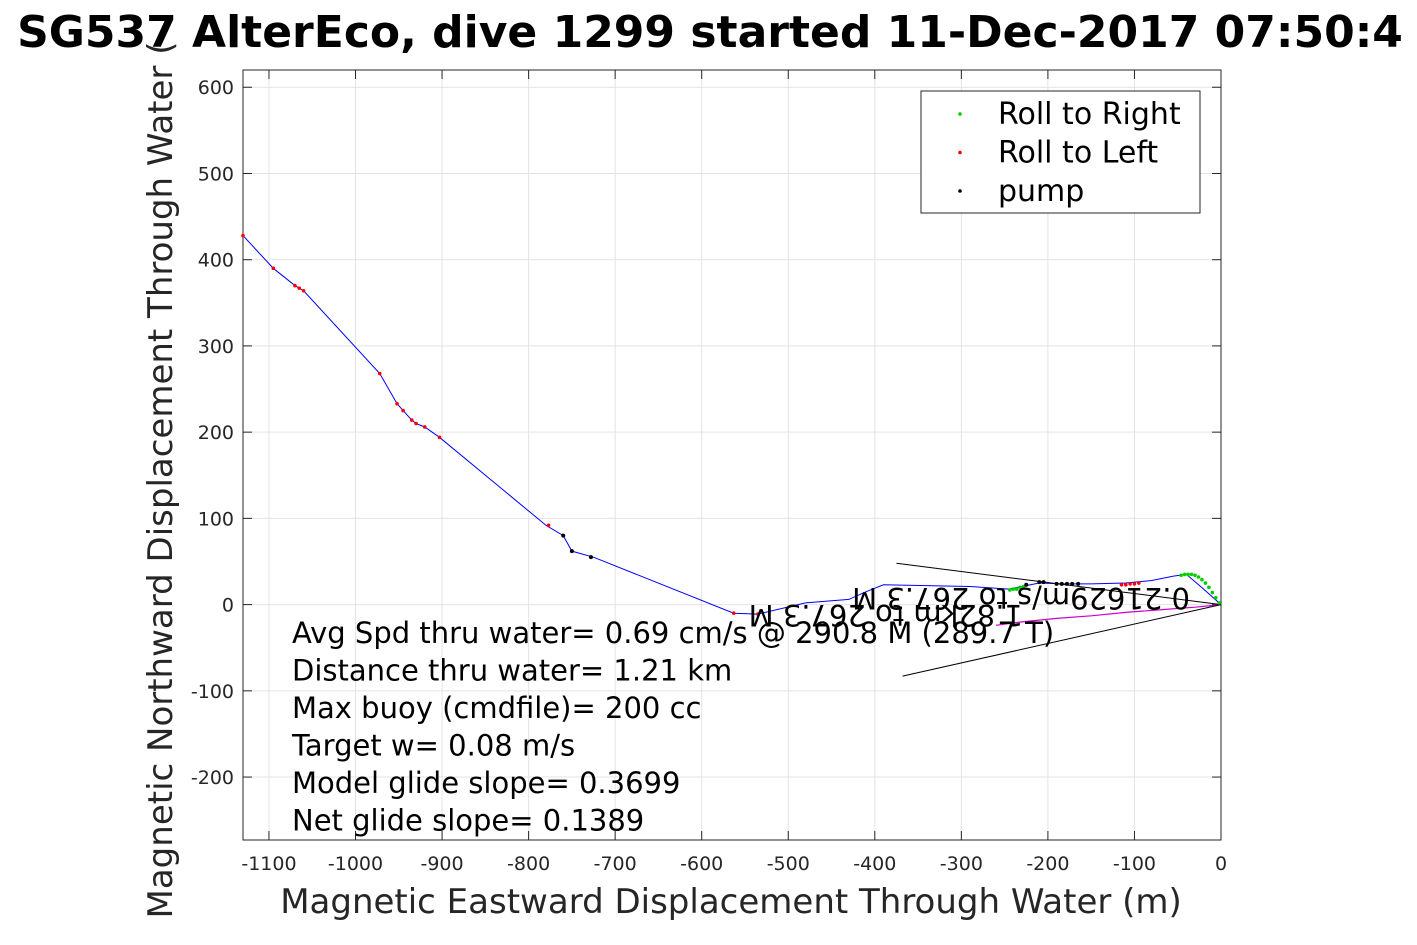 This screenshot has height=945, width=1417. Describe the element at coordinates (1078, 153) in the screenshot. I see `legend-label: Roll to Left` at that location.